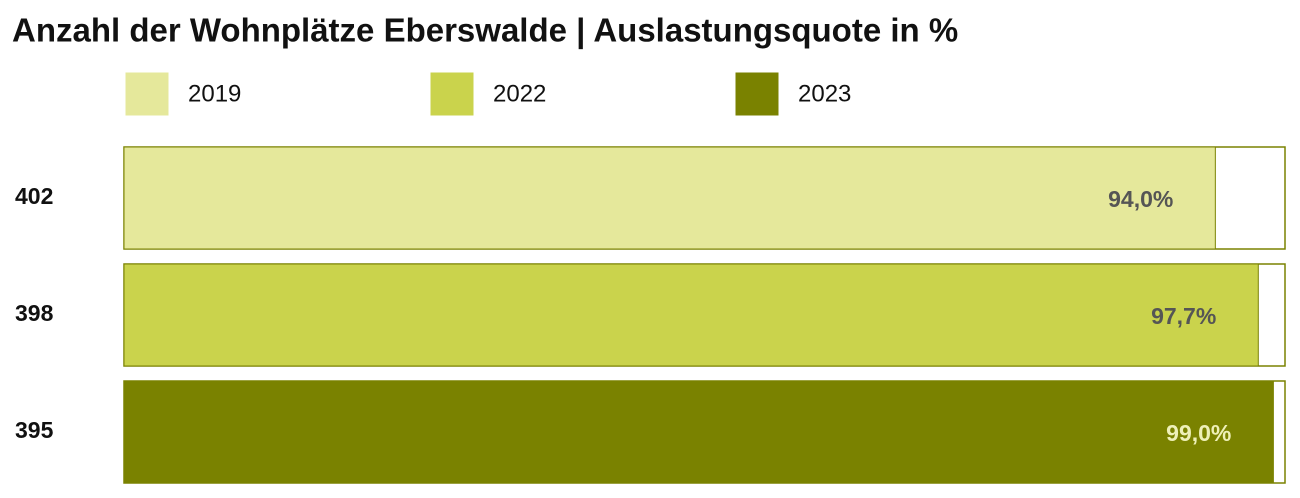 This screenshot has width=1300, height=498. I want to click on category-label: 398, so click(34, 313).